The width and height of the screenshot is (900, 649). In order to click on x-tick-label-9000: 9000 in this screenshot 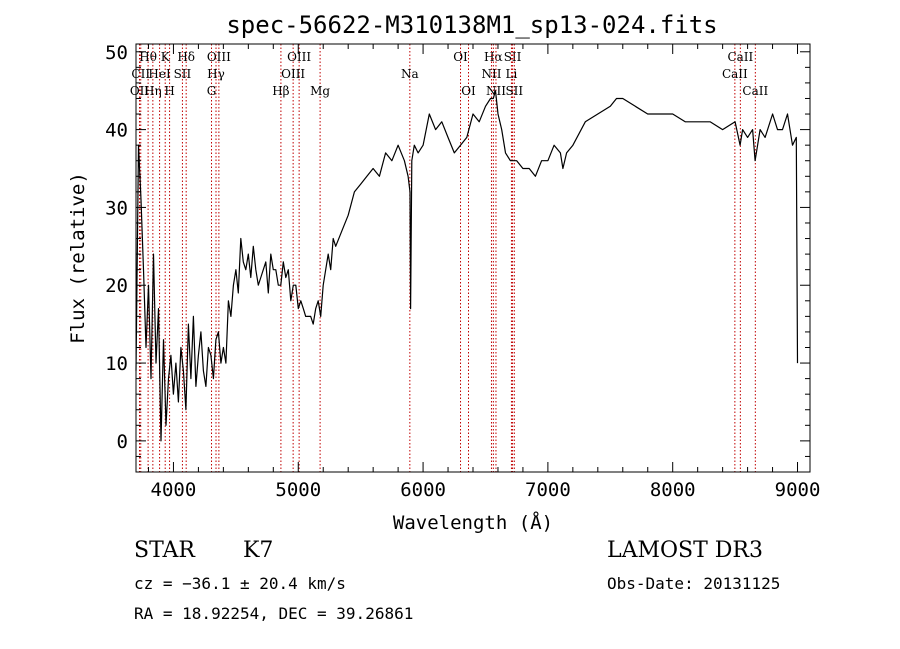, I will do `click(798, 490)`.